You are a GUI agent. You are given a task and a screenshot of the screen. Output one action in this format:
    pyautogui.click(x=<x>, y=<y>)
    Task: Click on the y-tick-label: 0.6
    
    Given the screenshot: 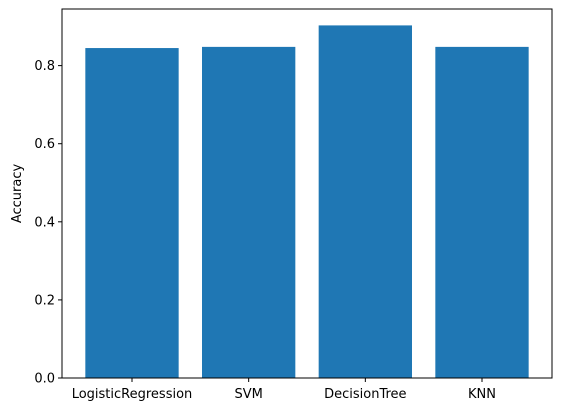 What is the action you would take?
    pyautogui.click(x=44, y=144)
    